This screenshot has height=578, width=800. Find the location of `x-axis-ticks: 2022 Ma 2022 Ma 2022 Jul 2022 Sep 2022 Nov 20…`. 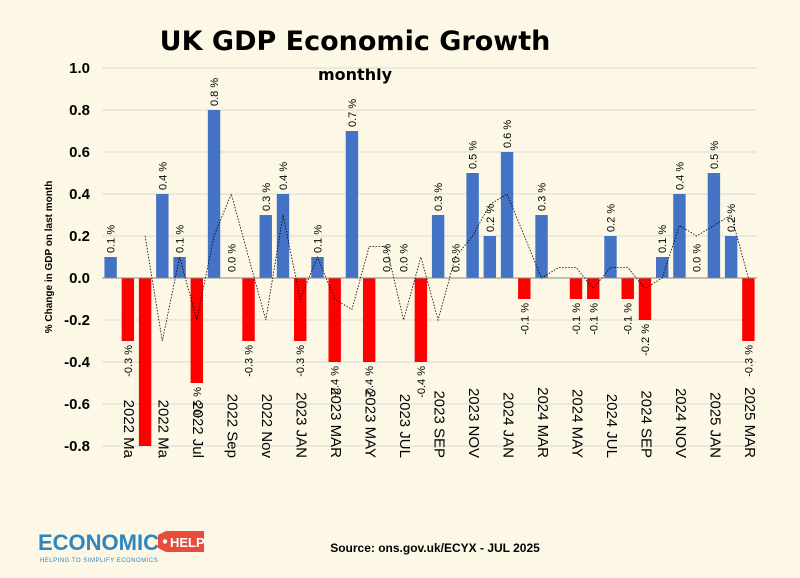

x-axis-ticks: 2022 Ma 2022 Ma 2022 Jul 2022 Sep 2022 Nov 20… is located at coordinates (439, 423).